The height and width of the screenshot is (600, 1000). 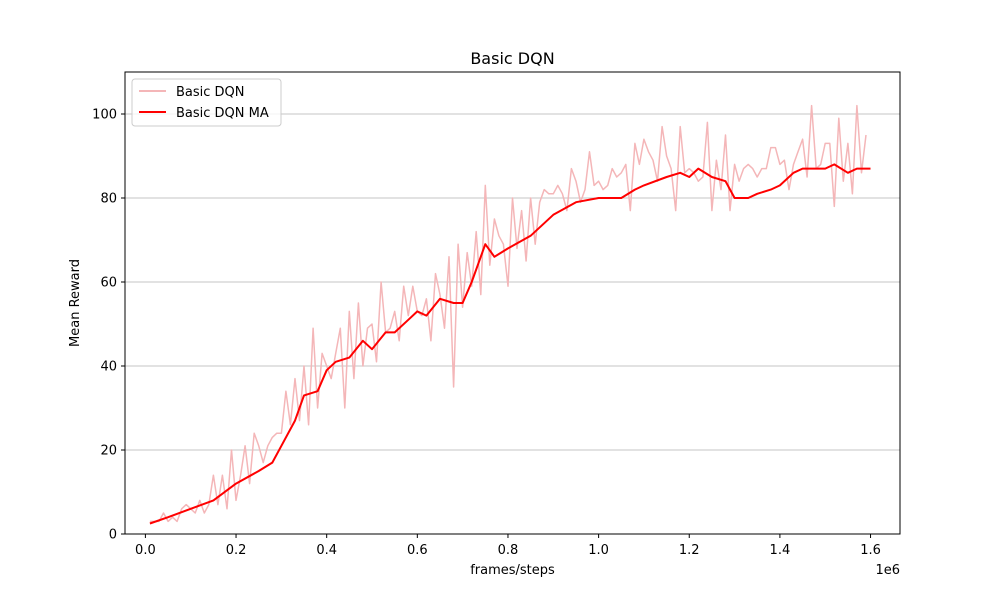 What do you see at coordinates (108, 451) in the screenshot?
I see `y-tick-label: 20` at bounding box center [108, 451].